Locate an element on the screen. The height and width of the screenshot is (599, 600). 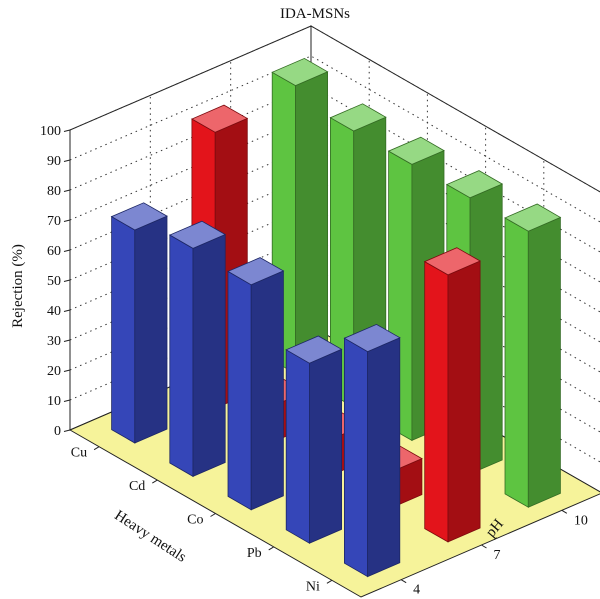
z-tick-label: 30 is located at coordinates (54, 341).